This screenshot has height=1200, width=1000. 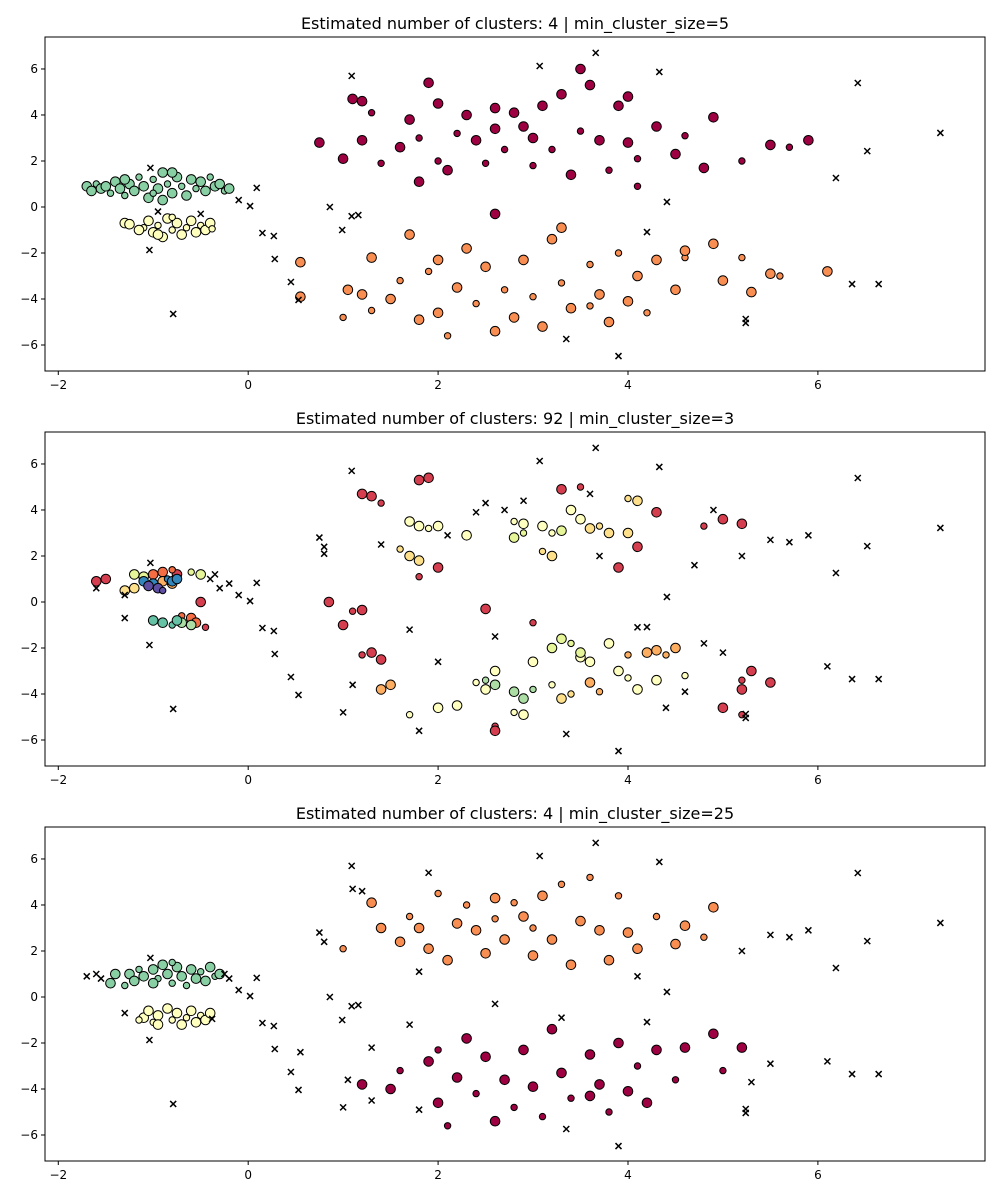 I want to click on x-tick-label: 4, so click(x=628, y=1175).